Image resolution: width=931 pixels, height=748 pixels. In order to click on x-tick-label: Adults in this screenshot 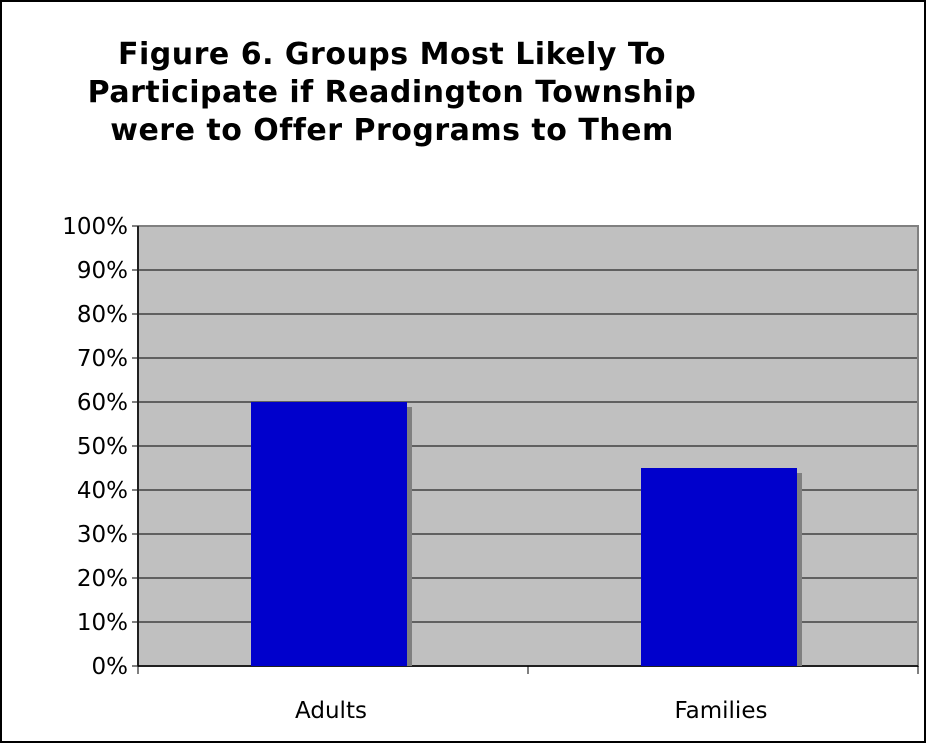, I will do `click(331, 711)`.